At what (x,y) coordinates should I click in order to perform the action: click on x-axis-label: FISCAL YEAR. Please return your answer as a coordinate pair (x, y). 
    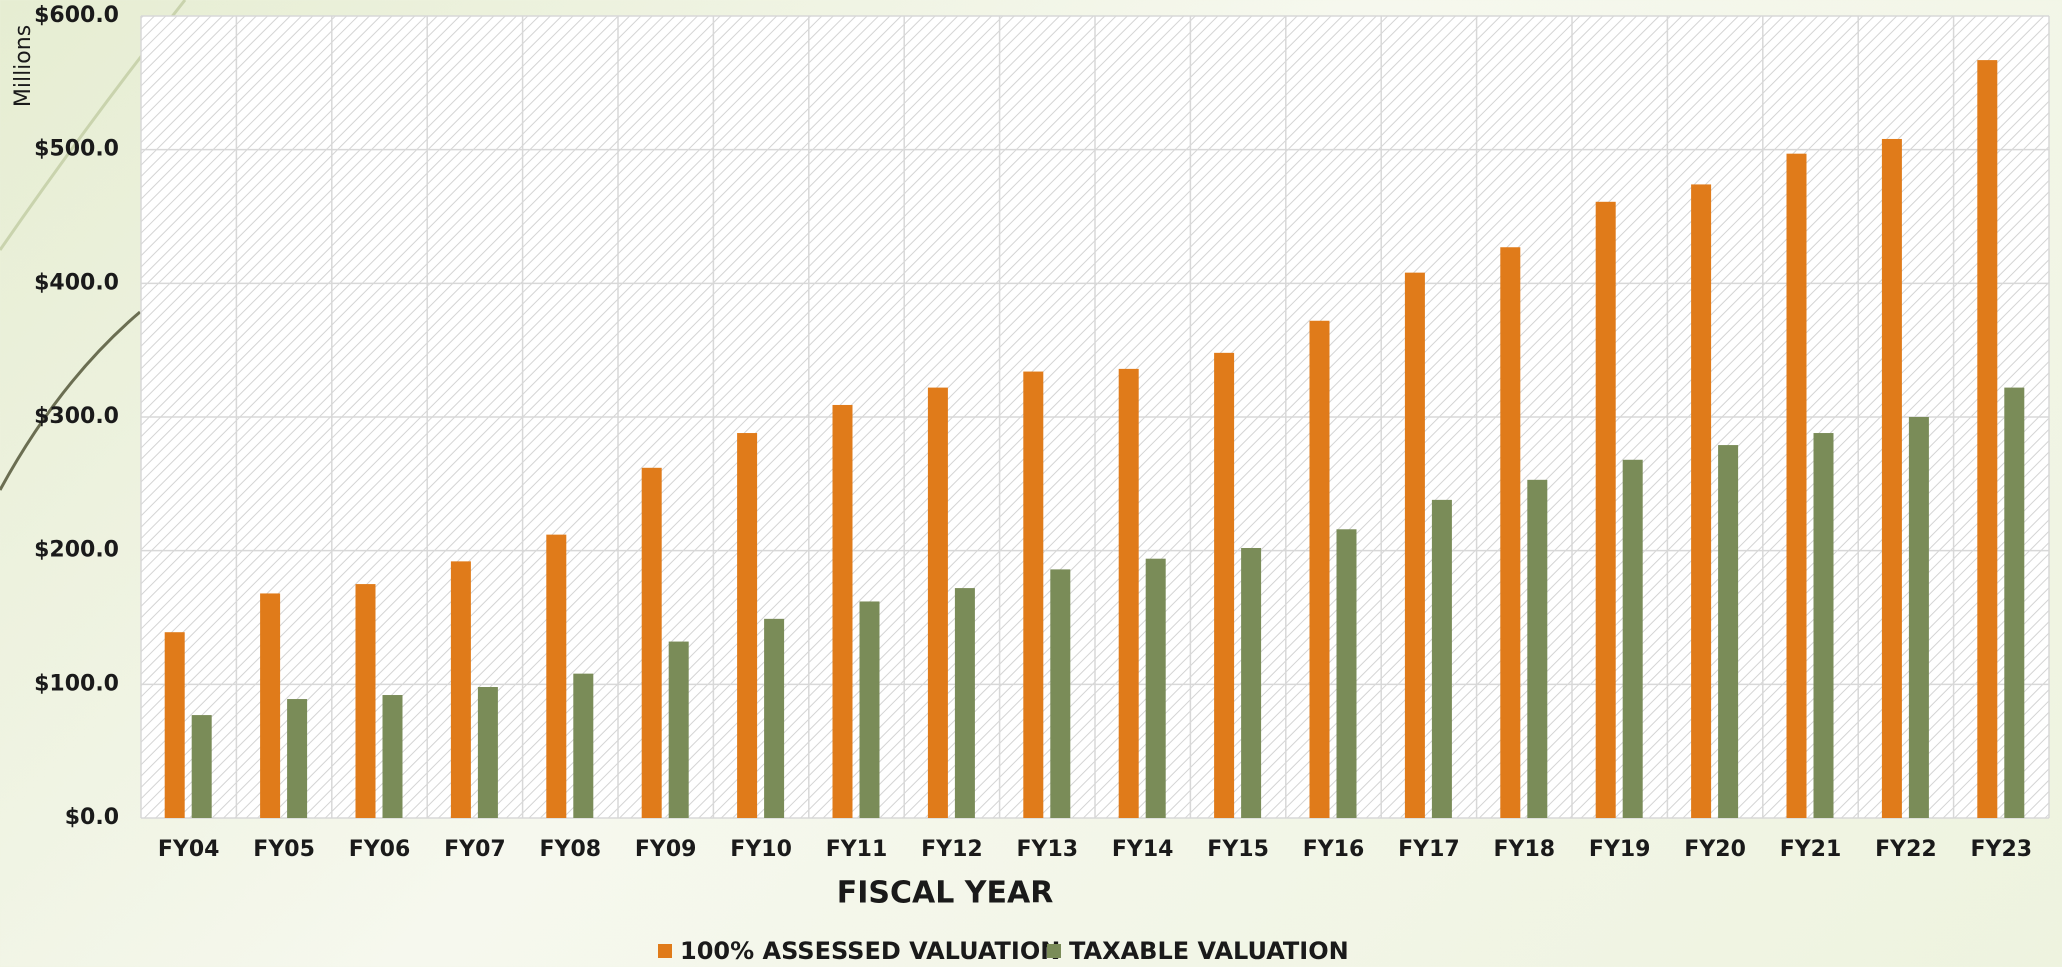
    Looking at the image, I should click on (945, 893).